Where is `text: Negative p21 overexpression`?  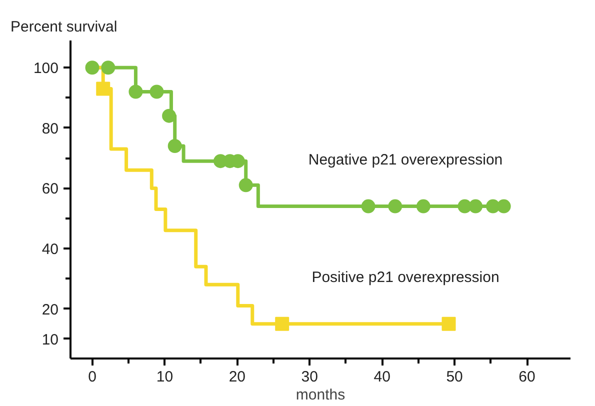
text: Negative p21 overexpression is located at coordinates (405, 159).